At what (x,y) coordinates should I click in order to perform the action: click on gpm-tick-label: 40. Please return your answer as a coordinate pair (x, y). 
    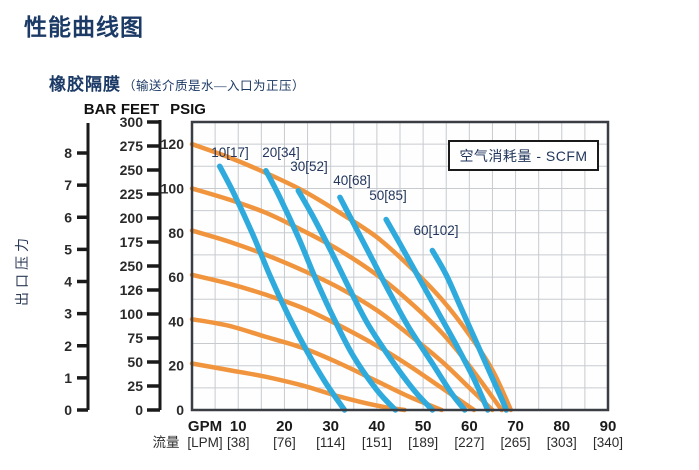
    Looking at the image, I should click on (377, 426).